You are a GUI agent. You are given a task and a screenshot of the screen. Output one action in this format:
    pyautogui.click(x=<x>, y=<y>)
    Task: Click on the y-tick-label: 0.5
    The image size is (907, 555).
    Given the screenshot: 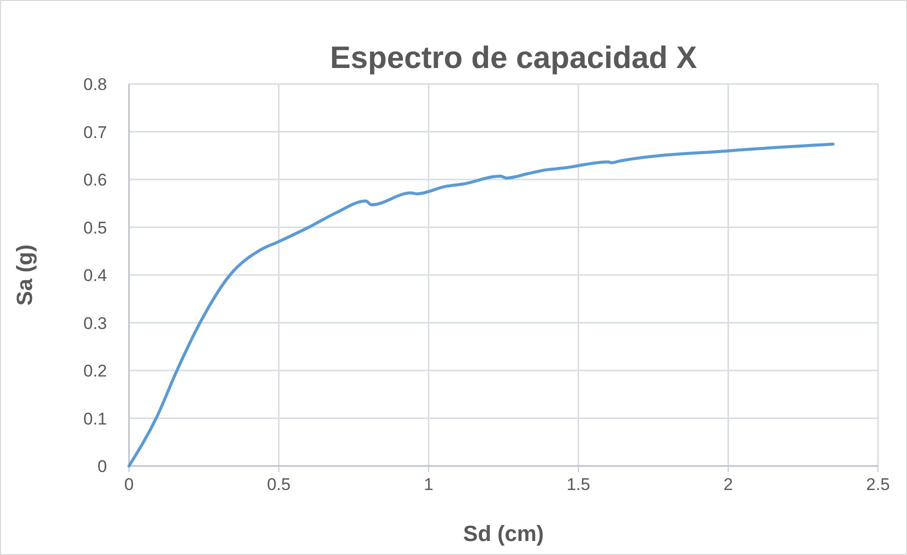 What is the action you would take?
    pyautogui.click(x=95, y=228)
    